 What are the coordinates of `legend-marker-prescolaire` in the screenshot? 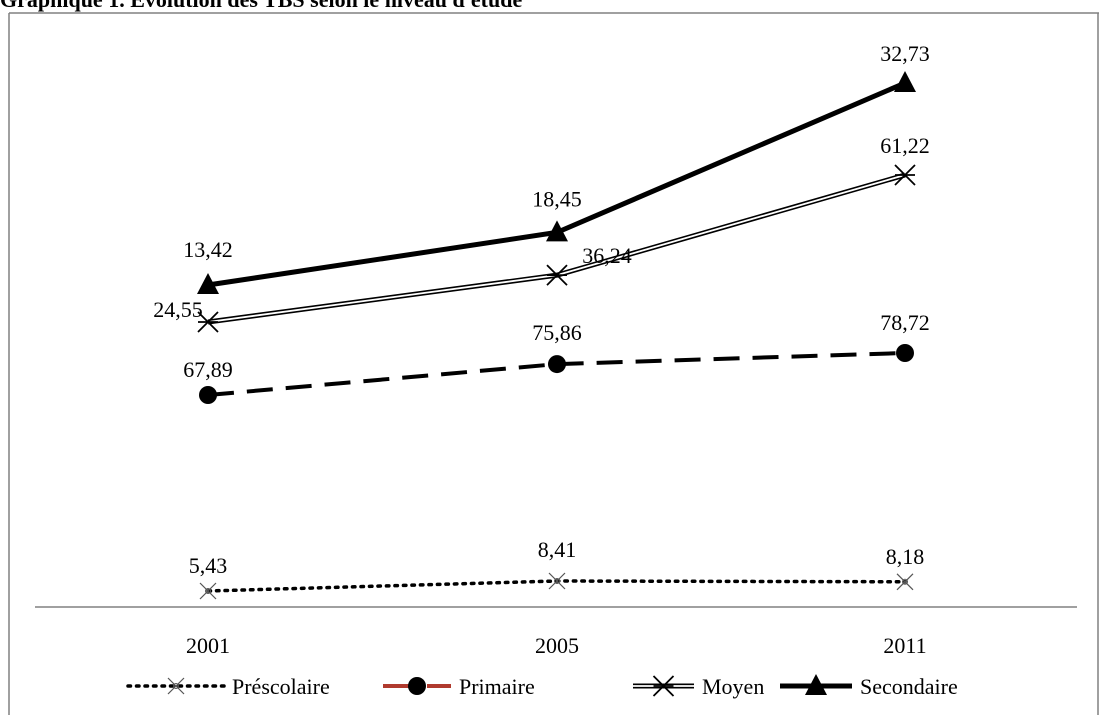 It's located at (176, 686).